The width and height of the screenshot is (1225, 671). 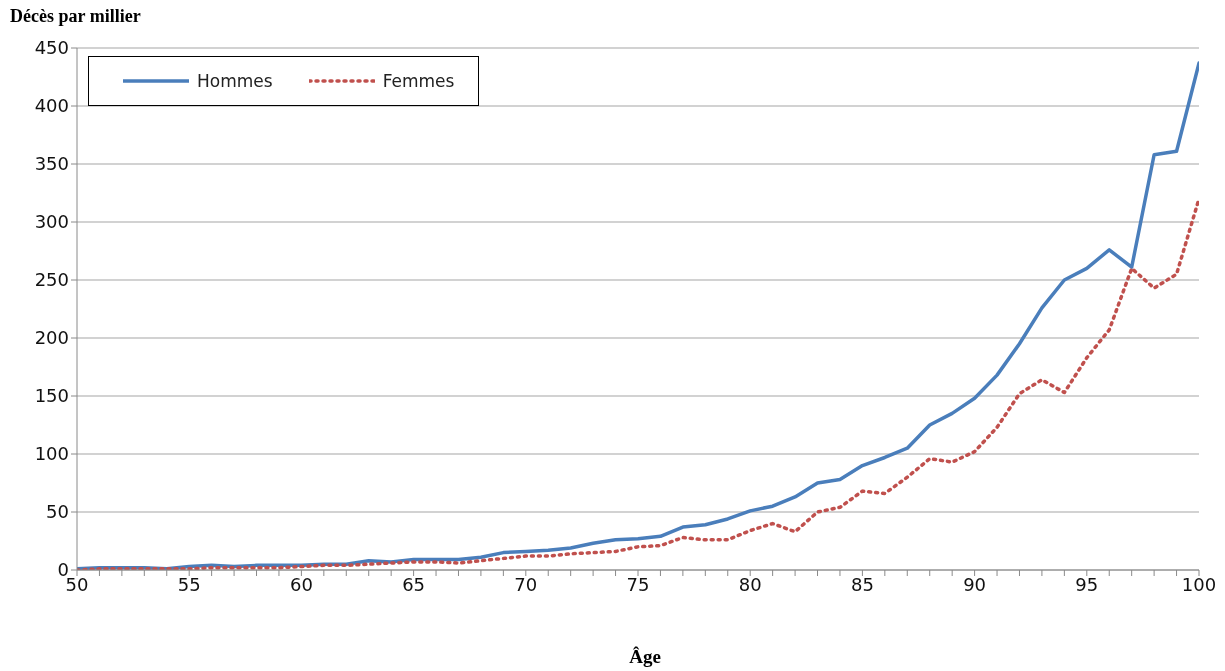 I want to click on y-tick-label: 350, so click(x=51, y=164).